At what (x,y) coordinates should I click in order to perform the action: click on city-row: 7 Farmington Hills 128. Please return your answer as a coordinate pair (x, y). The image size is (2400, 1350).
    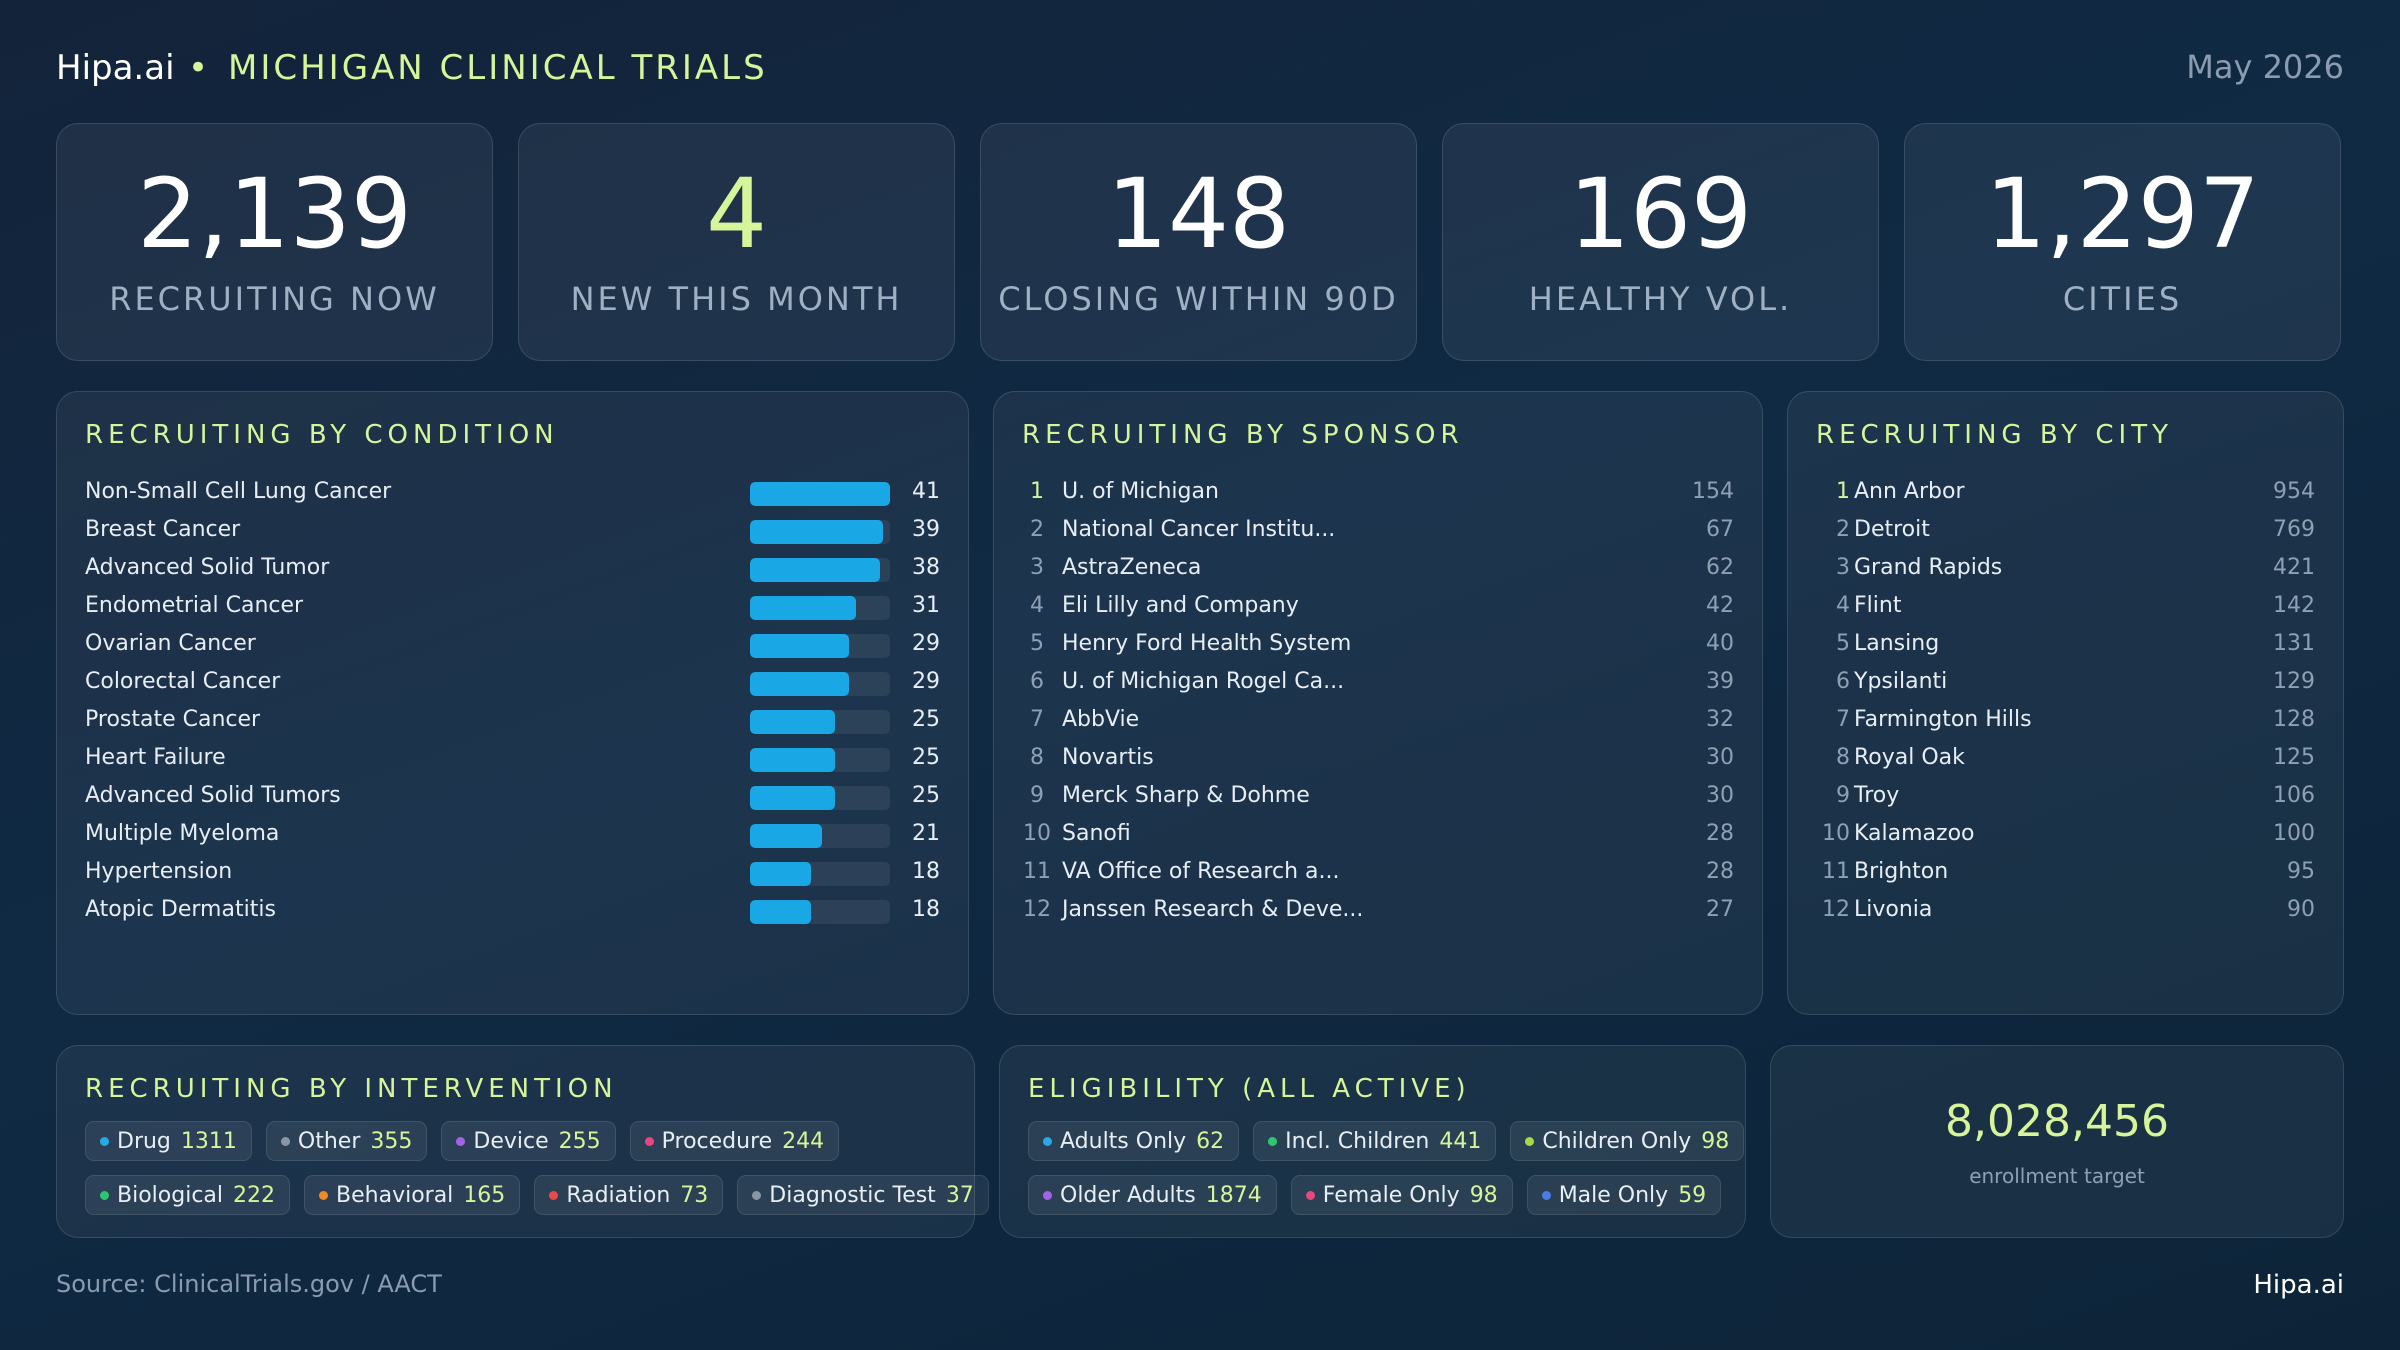
    Looking at the image, I should click on (2065, 722).